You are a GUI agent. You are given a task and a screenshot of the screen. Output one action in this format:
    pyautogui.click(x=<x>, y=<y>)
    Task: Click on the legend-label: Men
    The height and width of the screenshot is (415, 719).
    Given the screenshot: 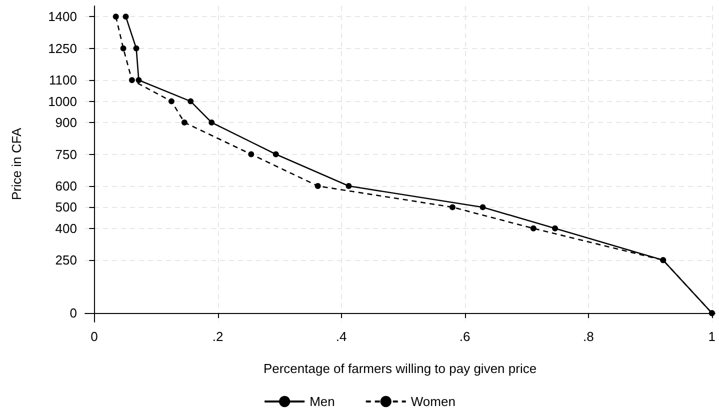 What is the action you would take?
    pyautogui.click(x=322, y=401)
    